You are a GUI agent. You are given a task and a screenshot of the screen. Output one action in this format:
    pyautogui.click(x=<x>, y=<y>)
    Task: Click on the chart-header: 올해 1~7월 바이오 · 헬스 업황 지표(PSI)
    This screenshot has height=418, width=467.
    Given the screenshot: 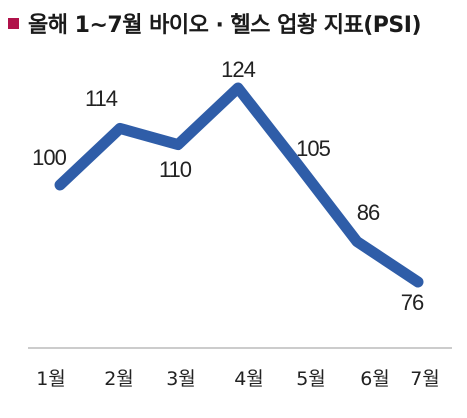 What is the action you would take?
    pyautogui.click(x=215, y=23)
    